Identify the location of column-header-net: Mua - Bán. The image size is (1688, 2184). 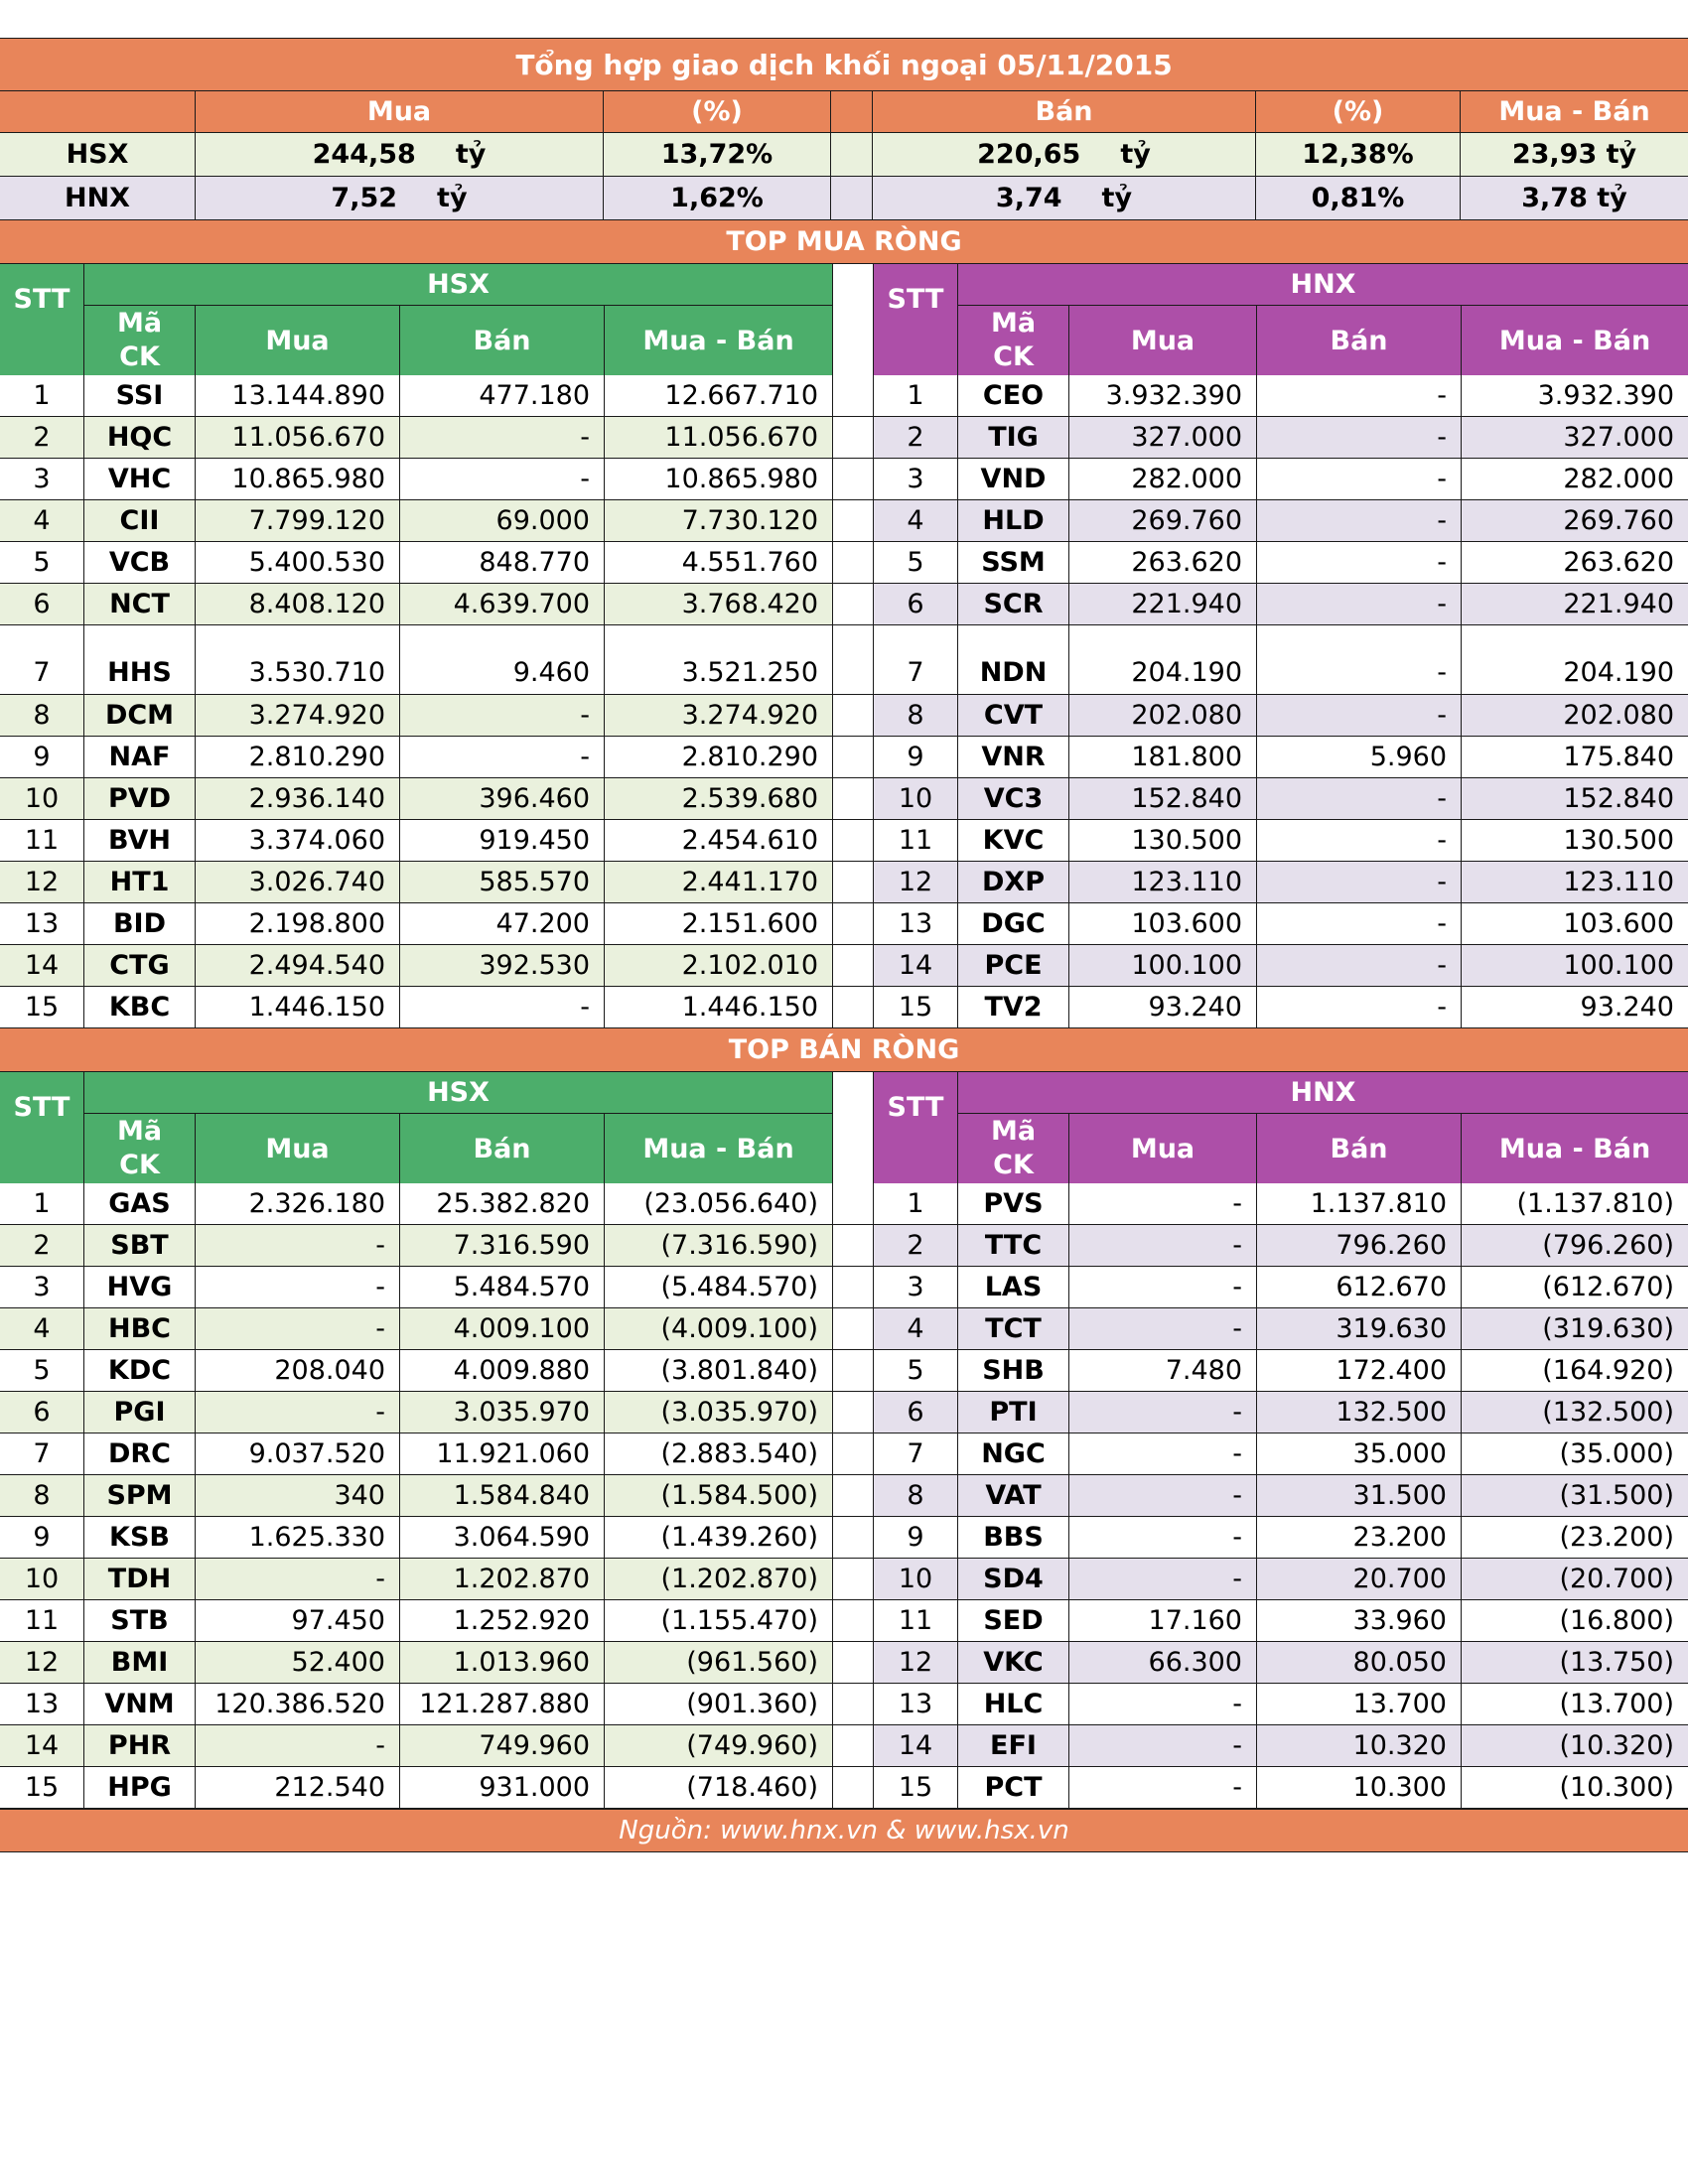
(1574, 1148).